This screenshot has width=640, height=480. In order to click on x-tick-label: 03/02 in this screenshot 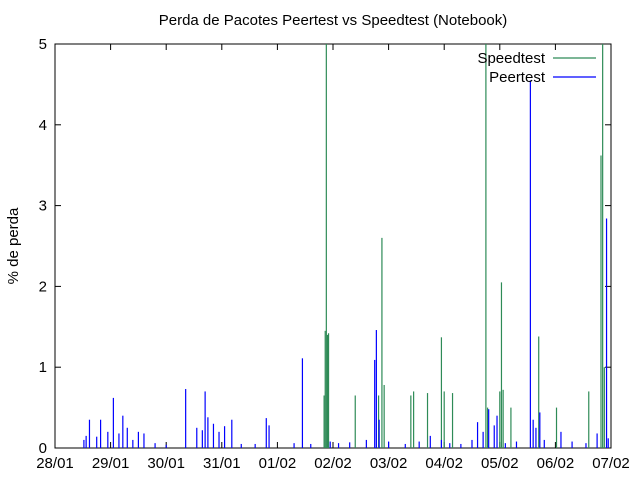, I will do `click(389, 463)`.